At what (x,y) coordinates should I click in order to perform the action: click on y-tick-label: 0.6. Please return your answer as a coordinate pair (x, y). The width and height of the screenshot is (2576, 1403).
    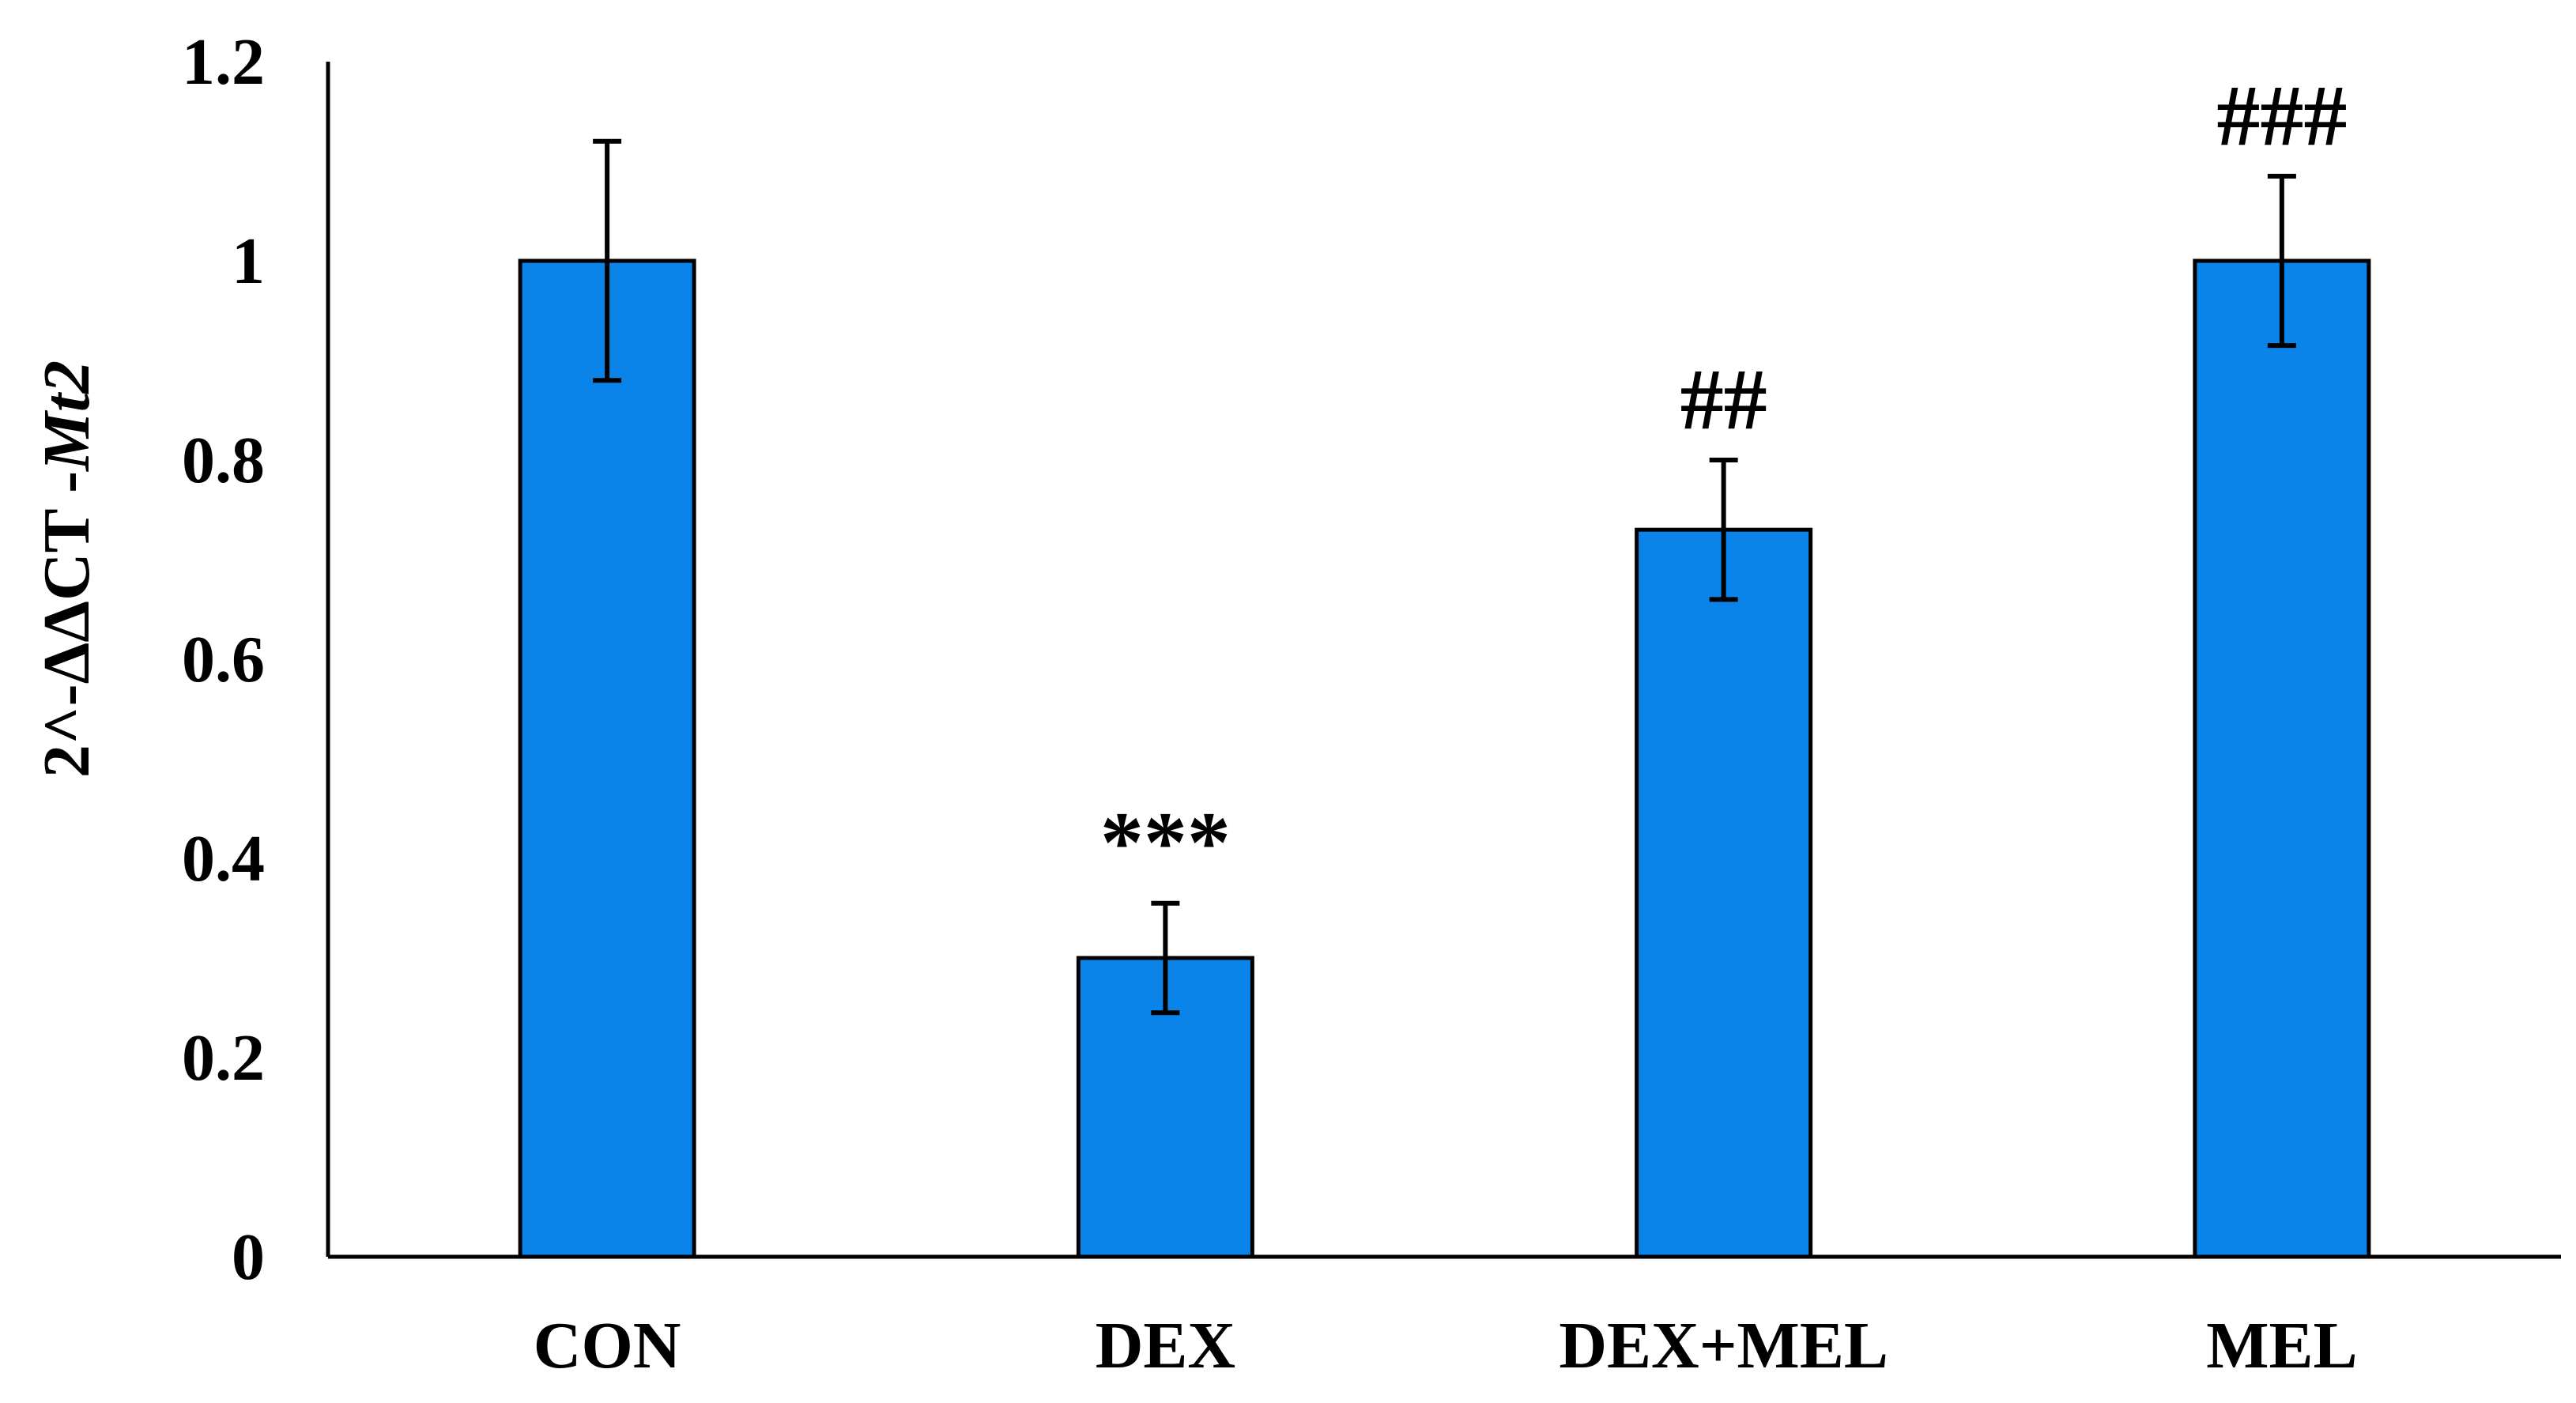
    Looking at the image, I should click on (223, 659).